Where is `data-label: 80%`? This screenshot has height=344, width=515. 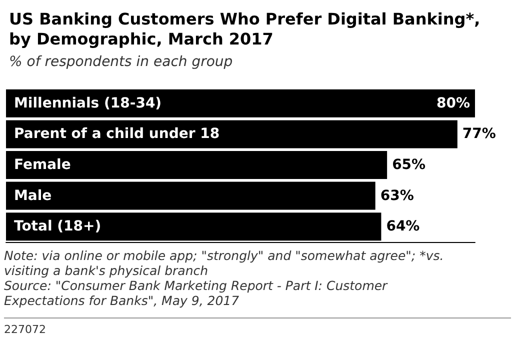
data-label: 80% is located at coordinates (453, 103).